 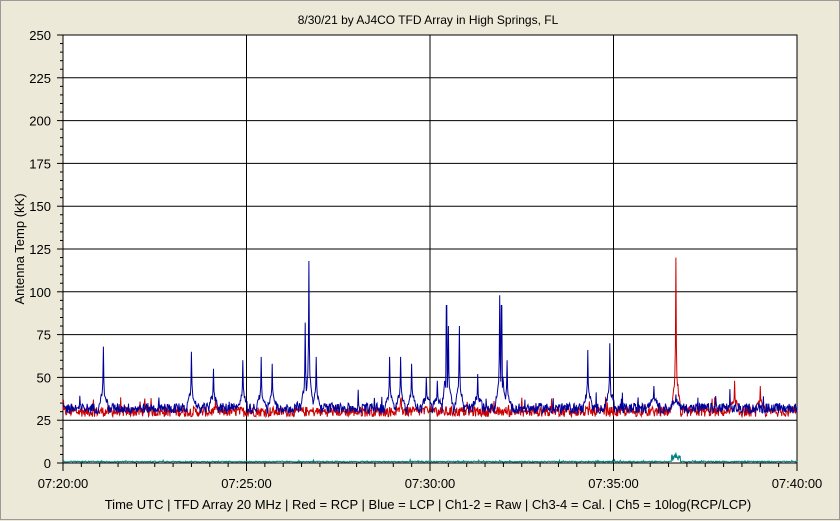 I want to click on y-tick-labels: 0 25 50 75 100 125 150 175 200 225 250, so click(x=40, y=249).